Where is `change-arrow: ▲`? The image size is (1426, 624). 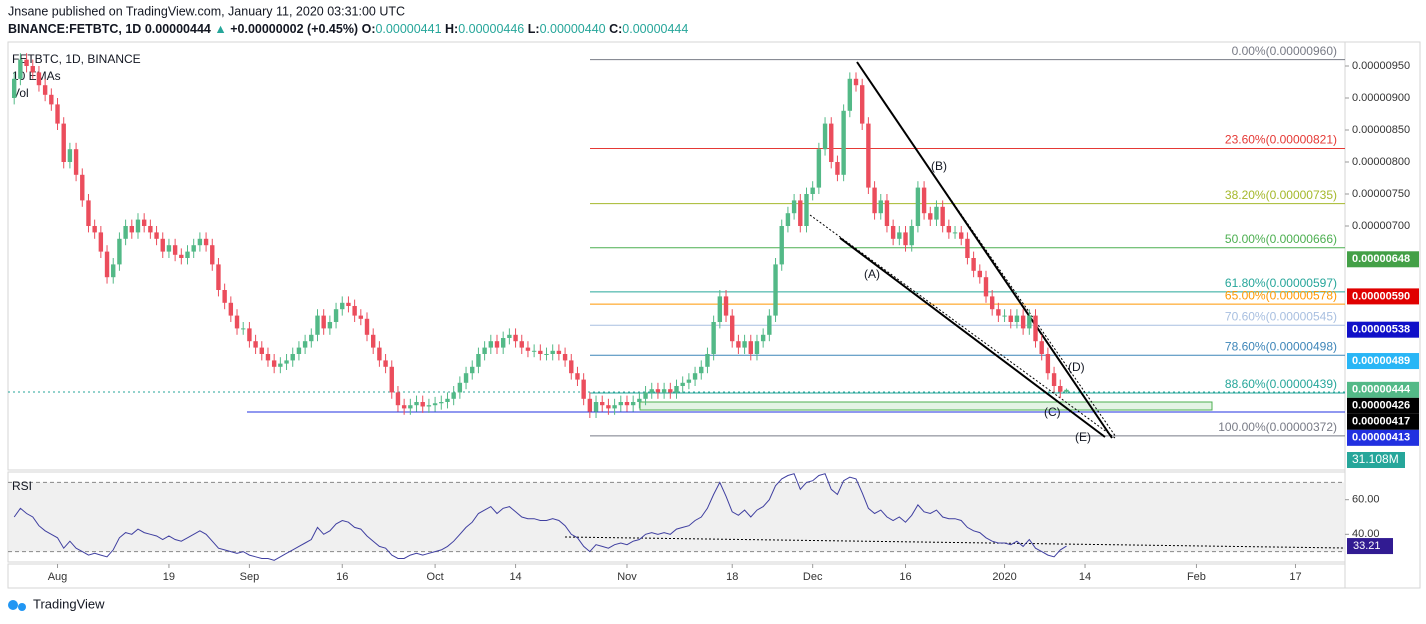
change-arrow: ▲ is located at coordinates (220, 29).